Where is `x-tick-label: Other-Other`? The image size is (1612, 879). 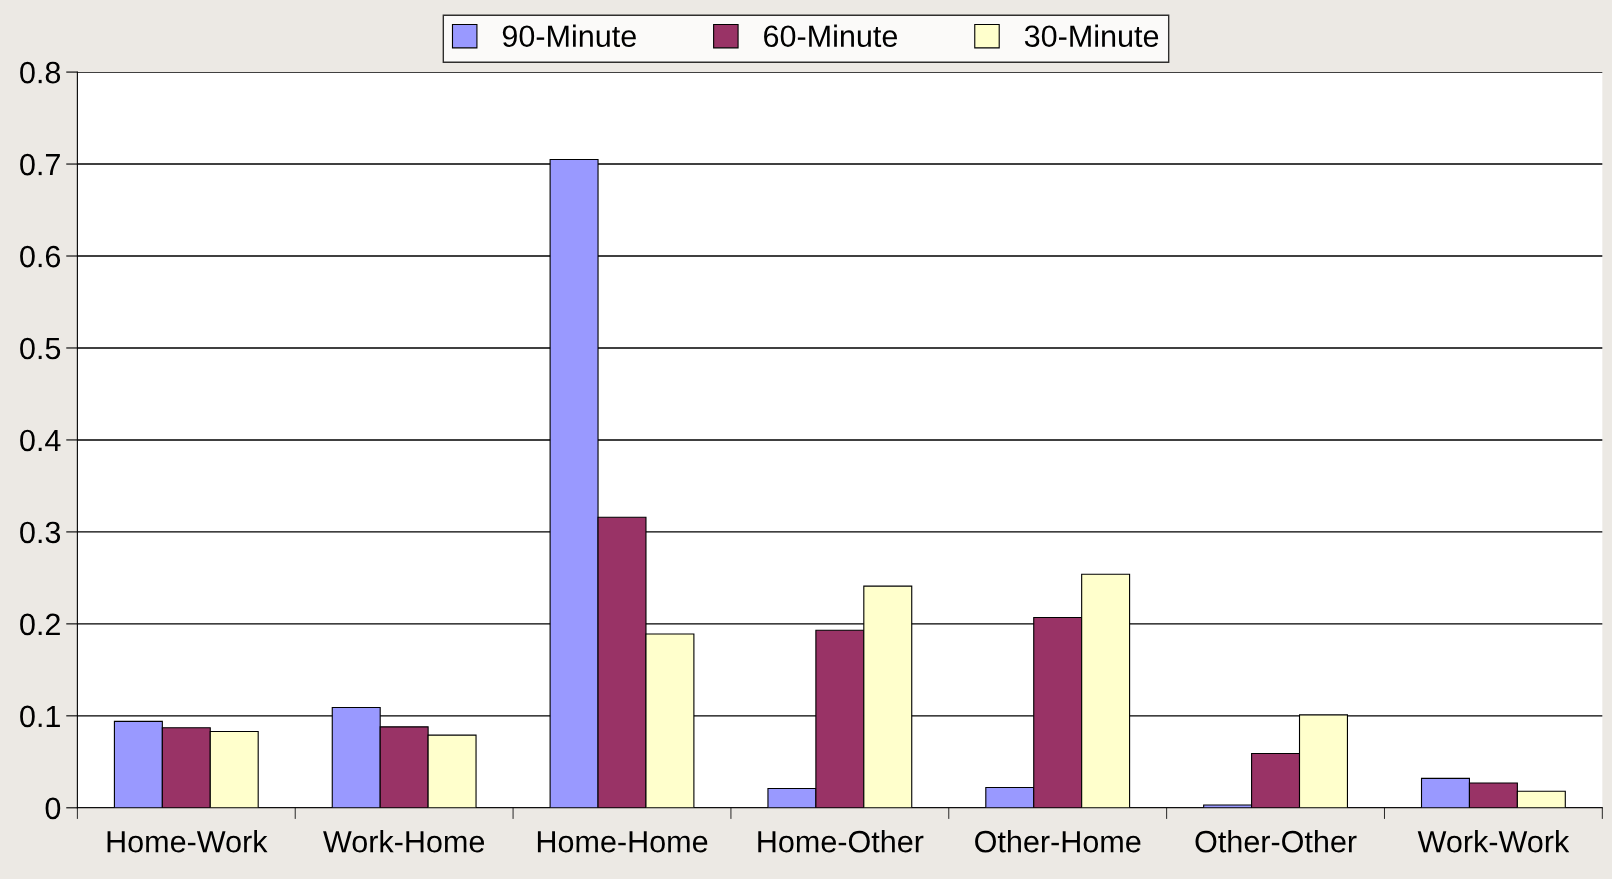
x-tick-label: Other-Other is located at coordinates (1276, 841).